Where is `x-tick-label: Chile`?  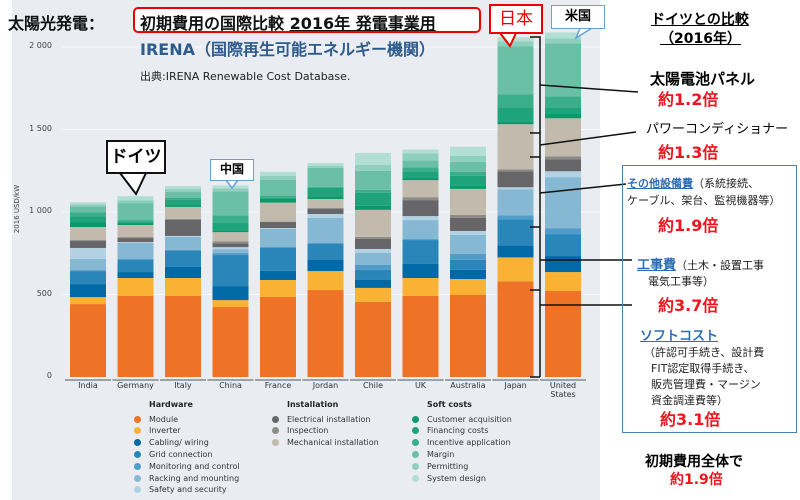 x-tick-label: Chile is located at coordinates (373, 385).